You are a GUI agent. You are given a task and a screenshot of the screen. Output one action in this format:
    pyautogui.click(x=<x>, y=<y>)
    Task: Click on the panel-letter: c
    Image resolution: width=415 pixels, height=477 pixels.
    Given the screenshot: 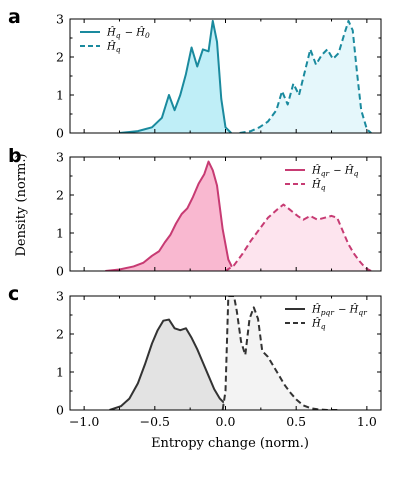 What is the action you would take?
    pyautogui.click(x=13, y=294)
    